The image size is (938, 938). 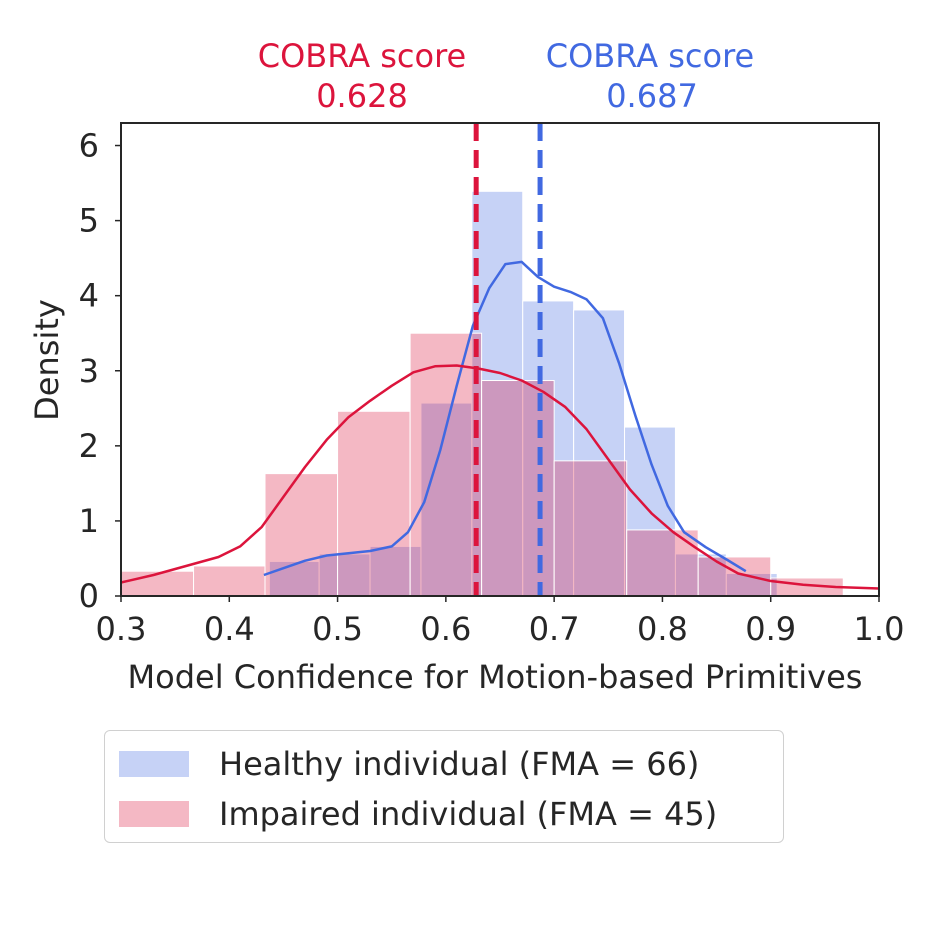 I want to click on healthy-score-value: 0.687, so click(x=652, y=96).